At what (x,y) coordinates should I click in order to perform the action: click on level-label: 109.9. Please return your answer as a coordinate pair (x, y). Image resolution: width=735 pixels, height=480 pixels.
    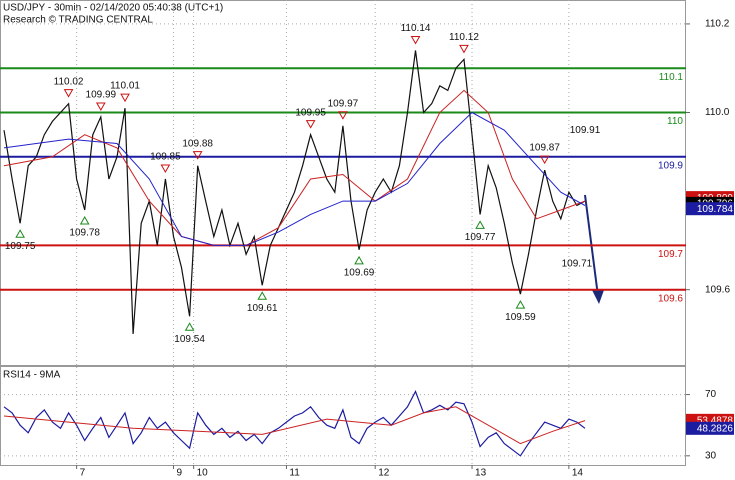
    Looking at the image, I should click on (670, 165).